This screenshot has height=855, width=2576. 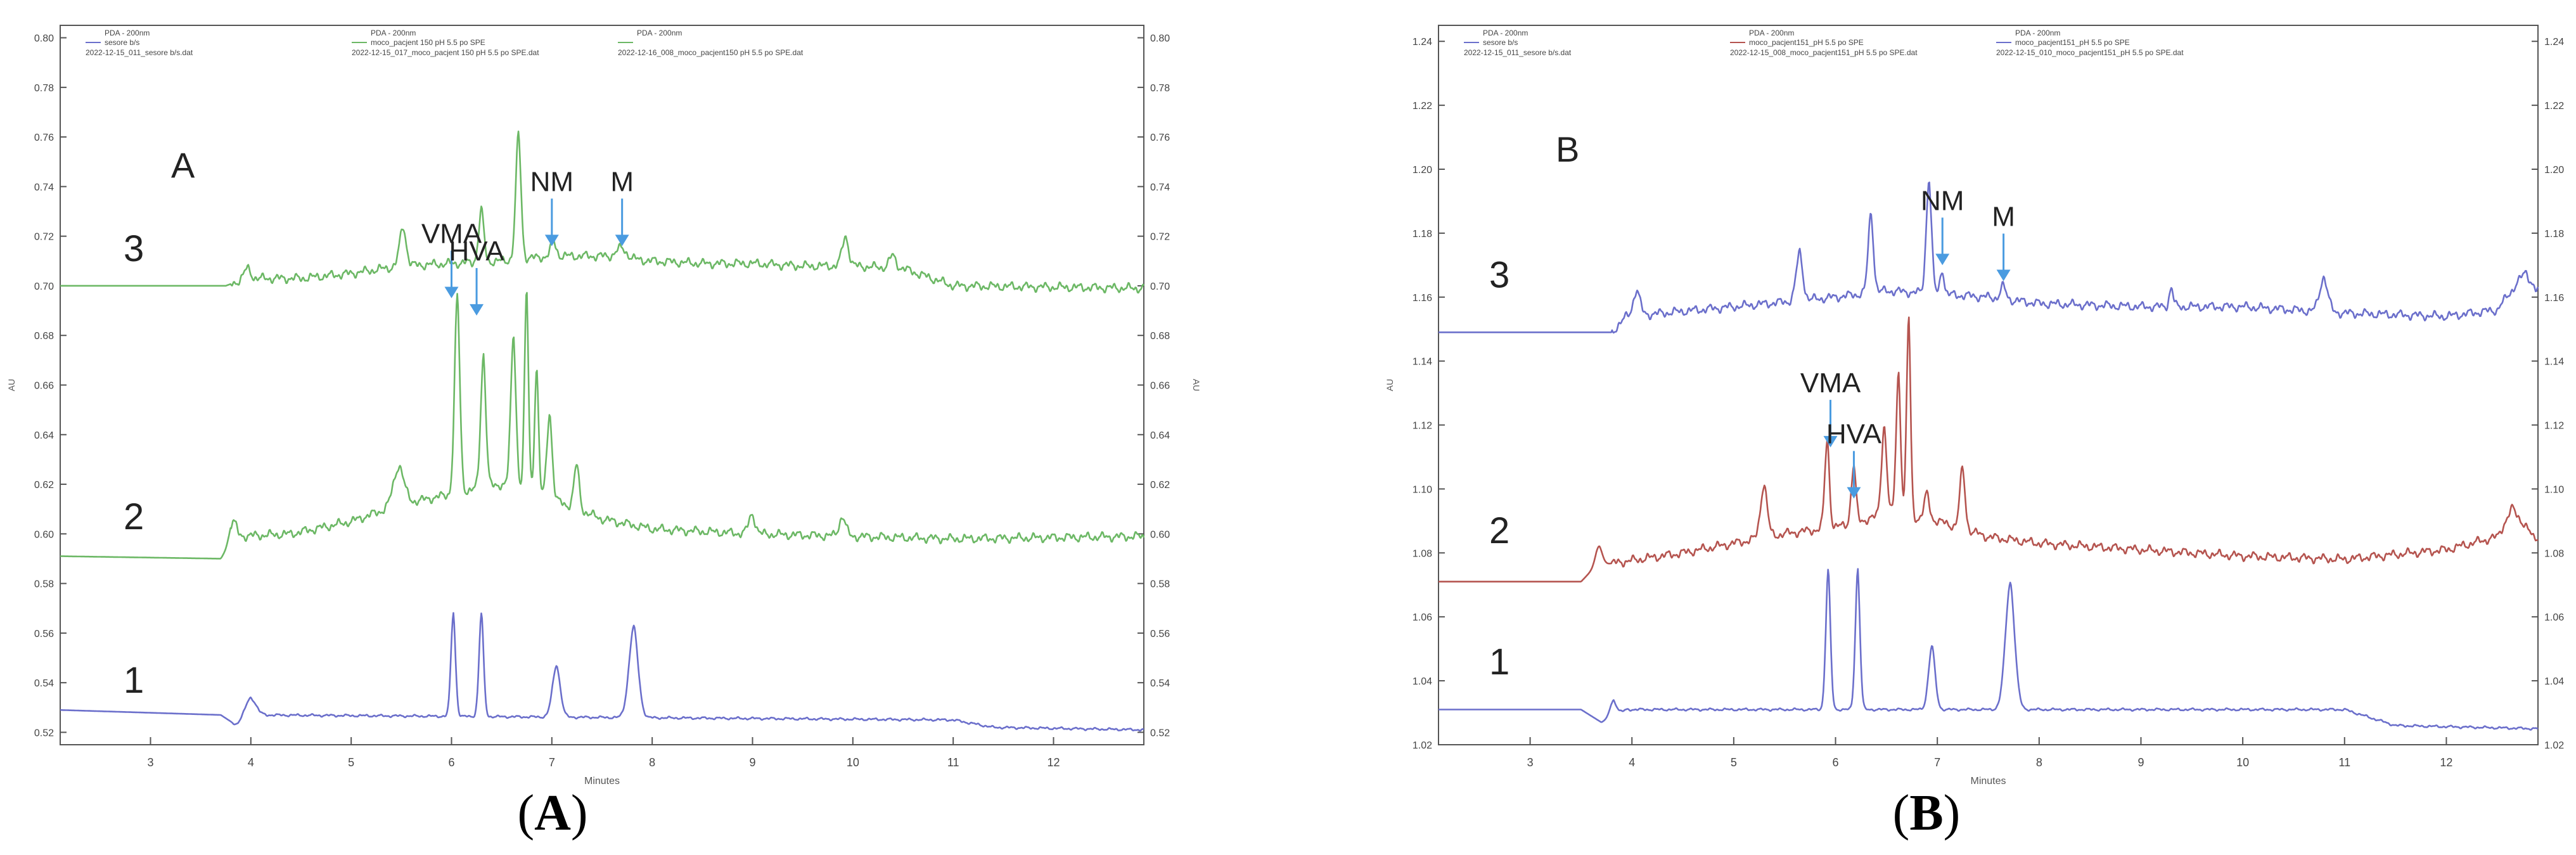 What do you see at coordinates (2554, 363) in the screenshot?
I see `y-tick-label-right: 1.14` at bounding box center [2554, 363].